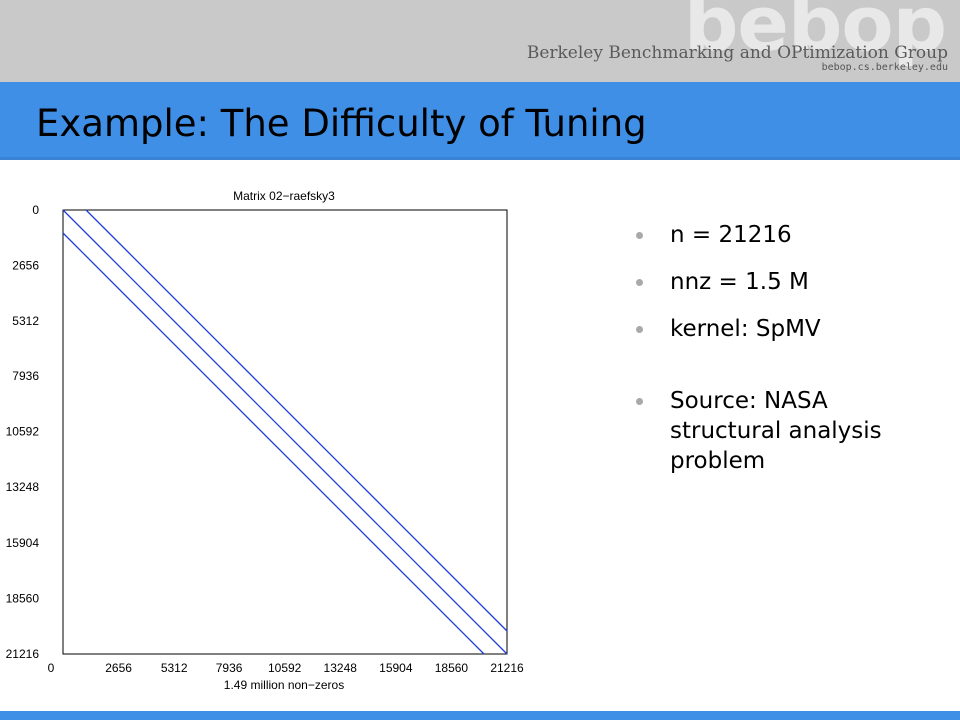  I want to click on y-tick-label: 0, so click(35, 210).